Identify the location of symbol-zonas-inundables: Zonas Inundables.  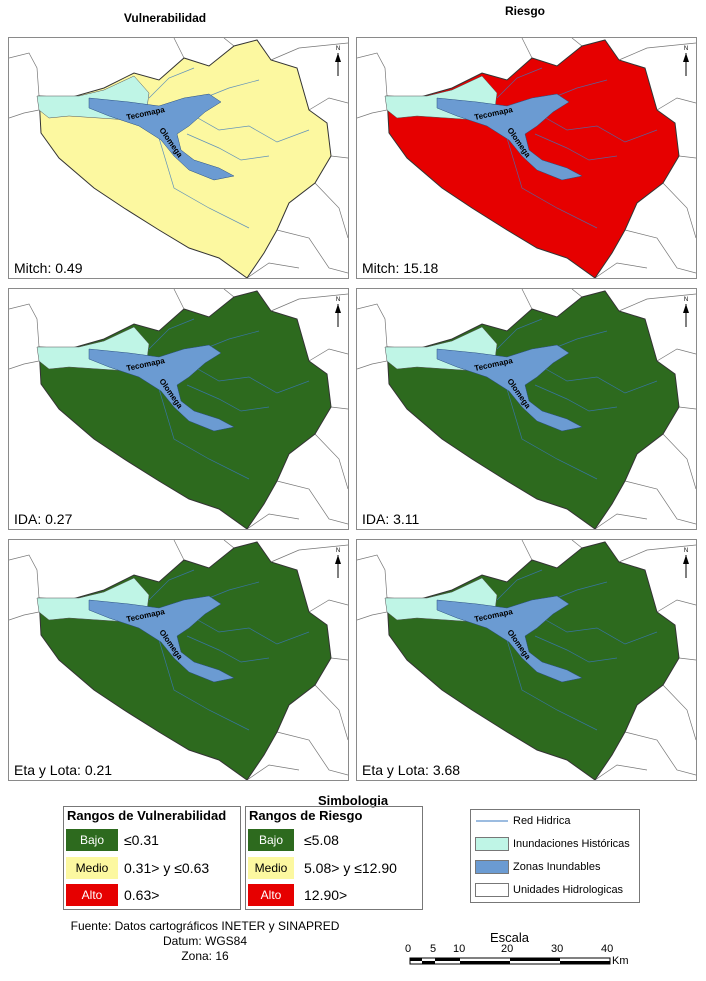
(559, 868).